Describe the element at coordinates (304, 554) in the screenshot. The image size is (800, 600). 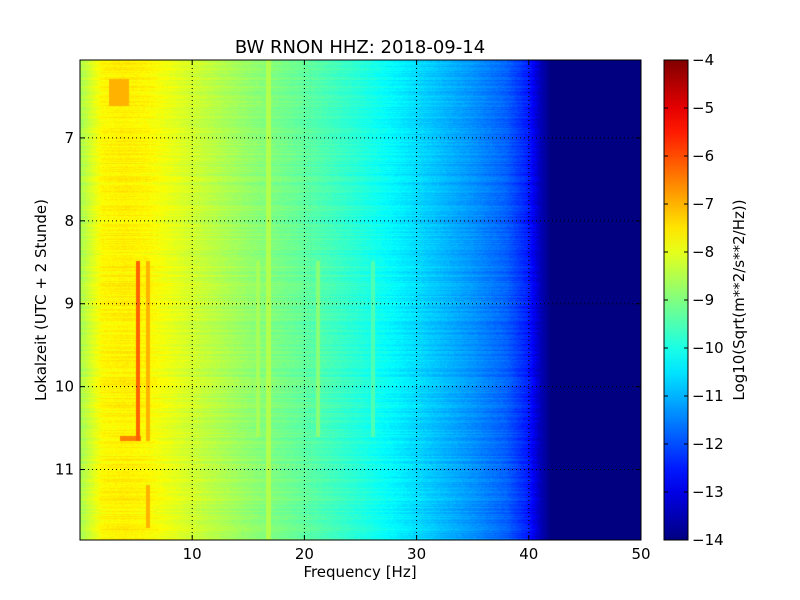
I see `x-tick-label: 20` at that location.